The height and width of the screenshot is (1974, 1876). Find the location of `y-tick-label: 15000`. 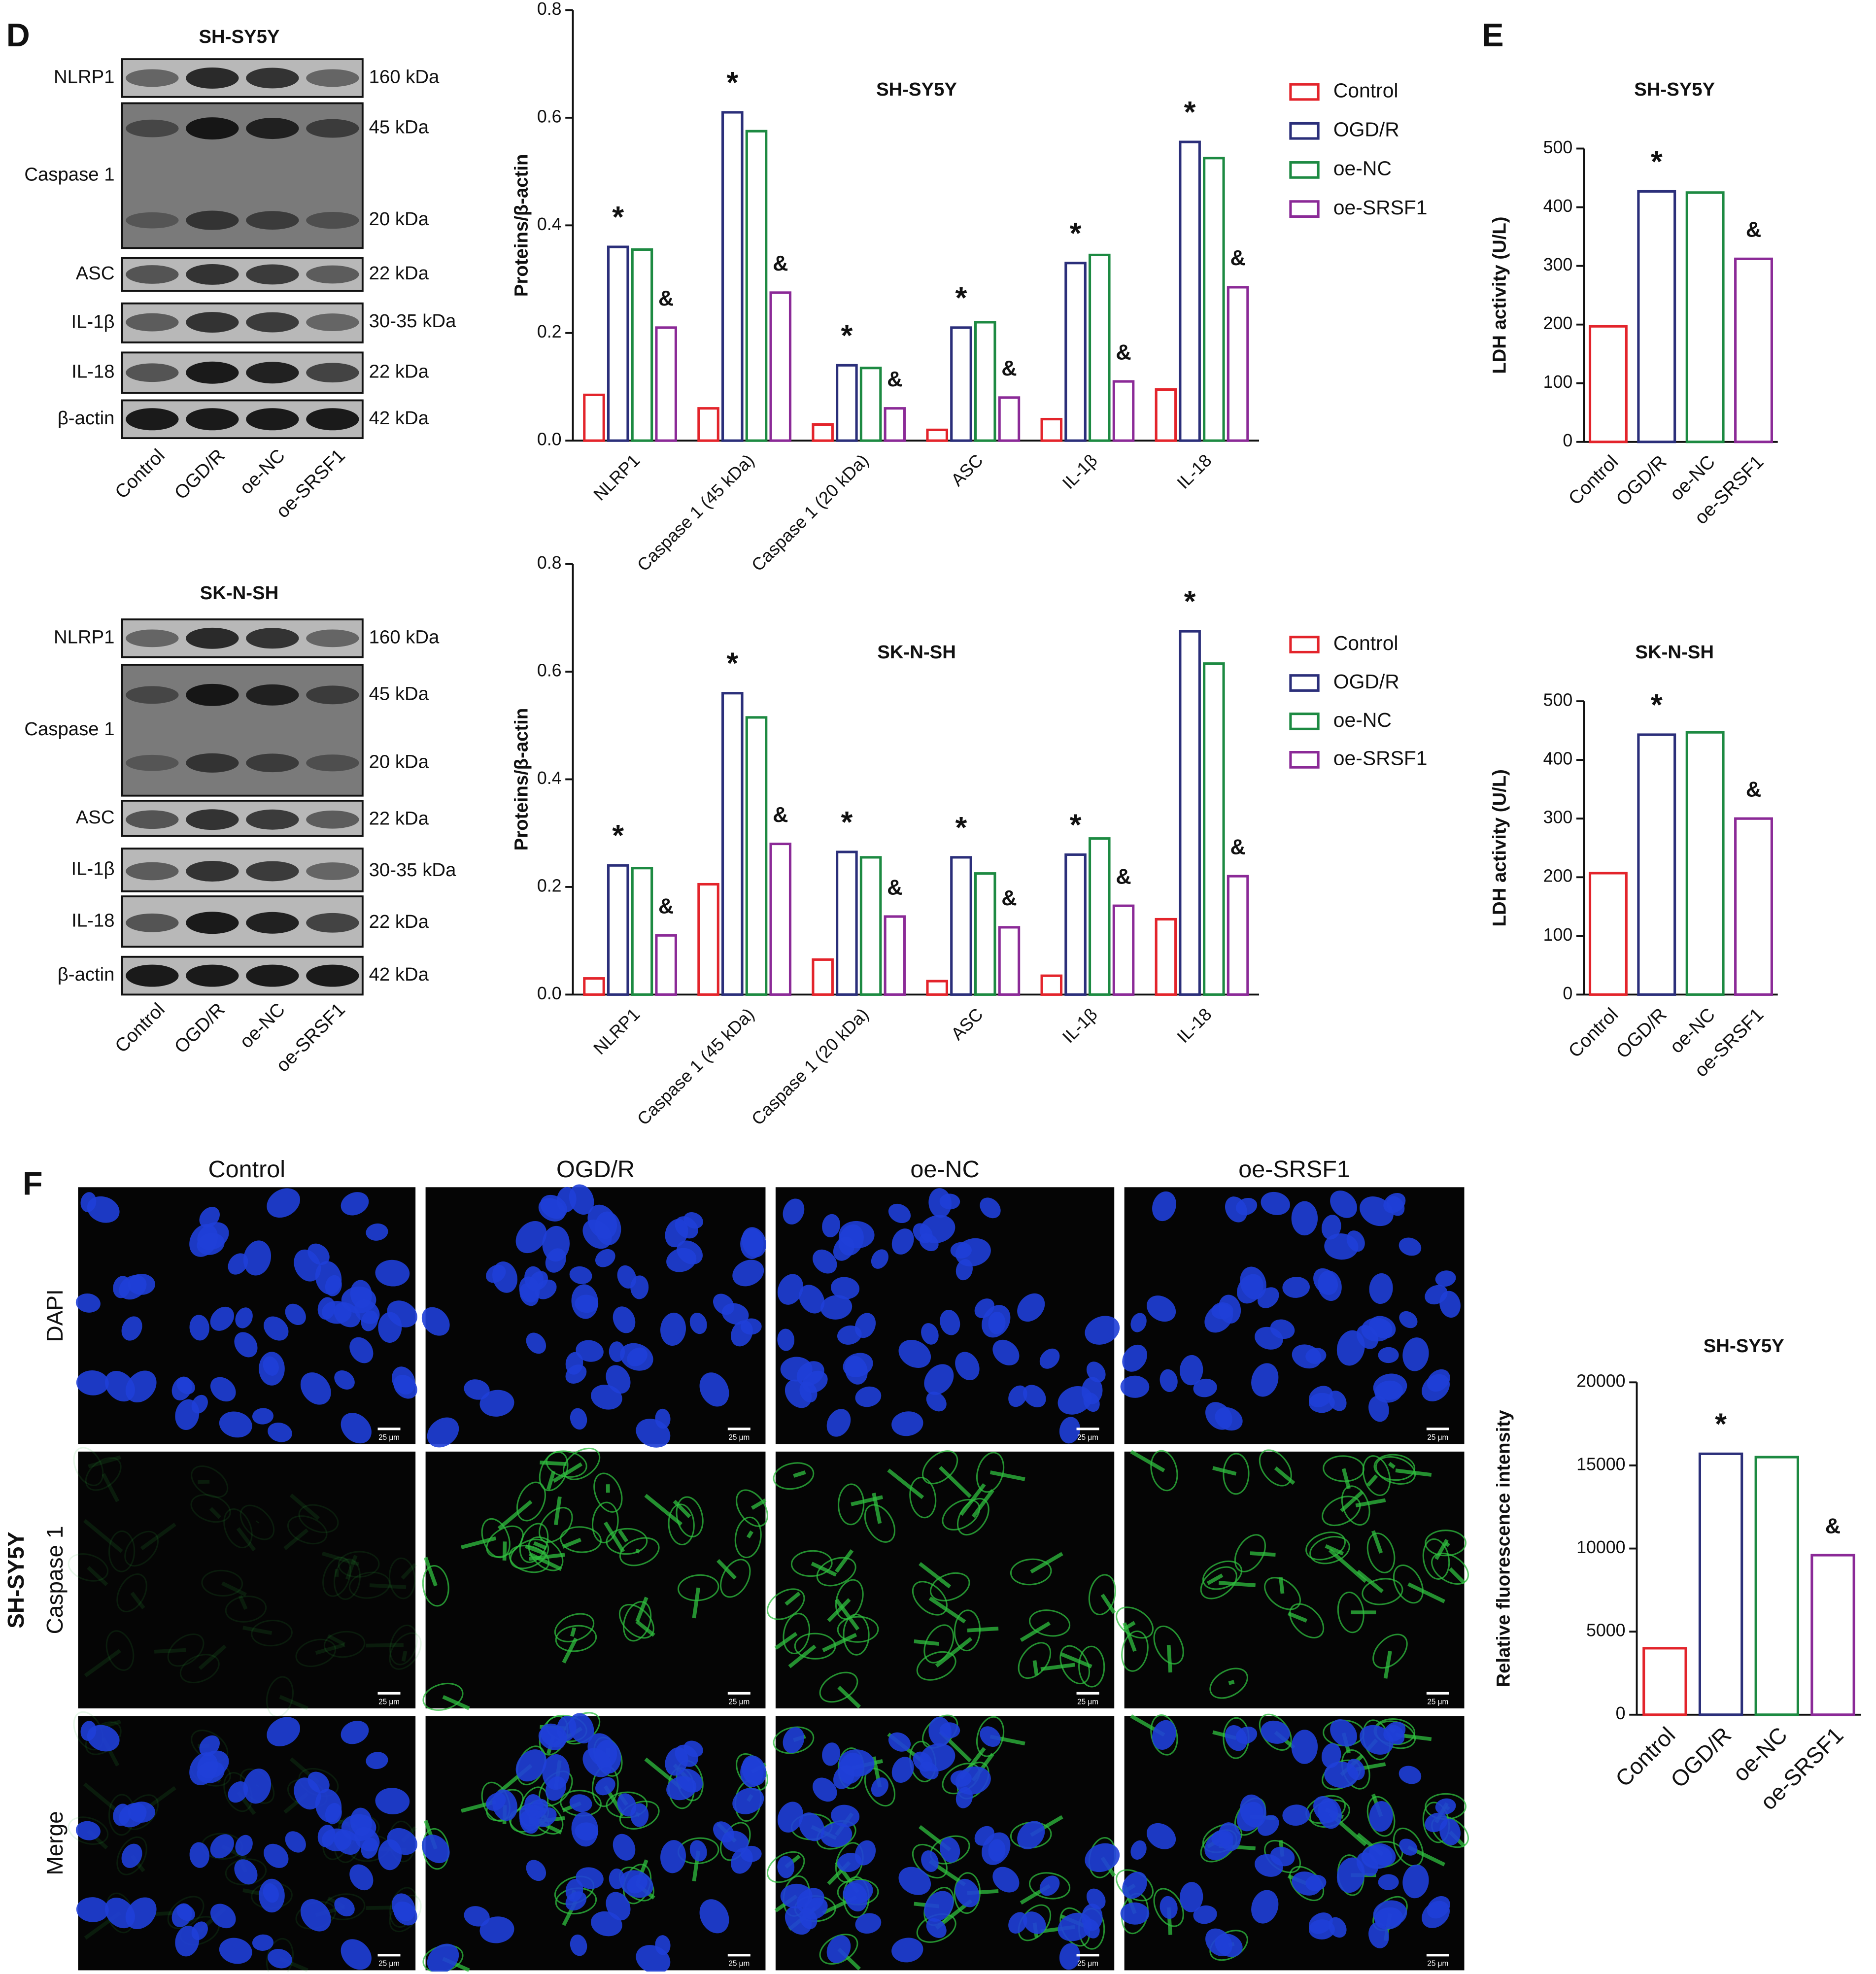

y-tick-label: 15000 is located at coordinates (1600, 1464).